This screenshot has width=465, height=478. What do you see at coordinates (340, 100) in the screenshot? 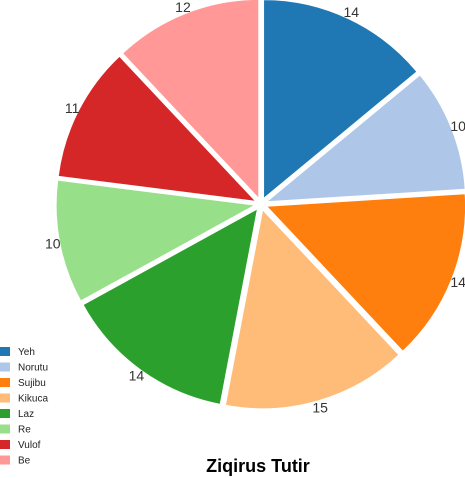
I see `pie-slice-yeh` at bounding box center [340, 100].